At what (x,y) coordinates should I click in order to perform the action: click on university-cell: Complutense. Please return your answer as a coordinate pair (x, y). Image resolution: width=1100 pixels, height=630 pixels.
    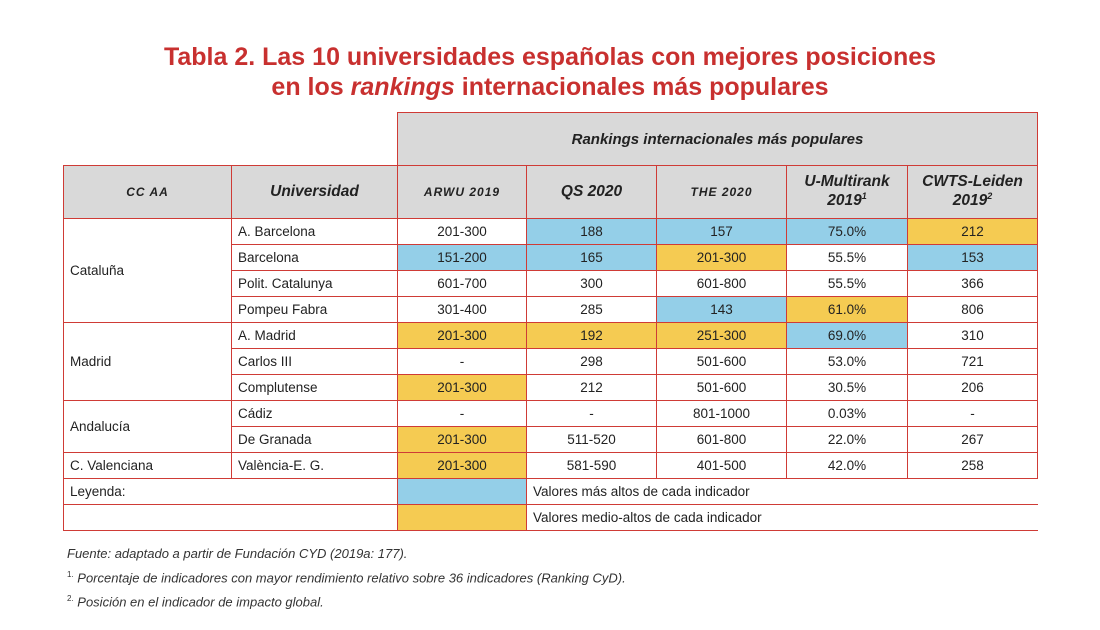
    Looking at the image, I should click on (314, 387).